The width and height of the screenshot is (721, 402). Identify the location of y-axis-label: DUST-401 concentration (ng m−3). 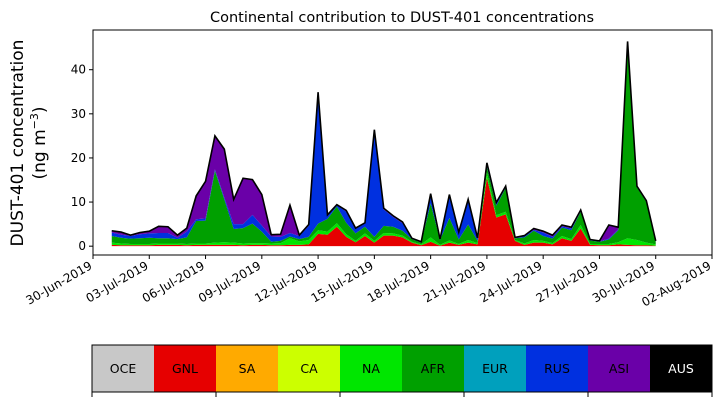
(29, 143).